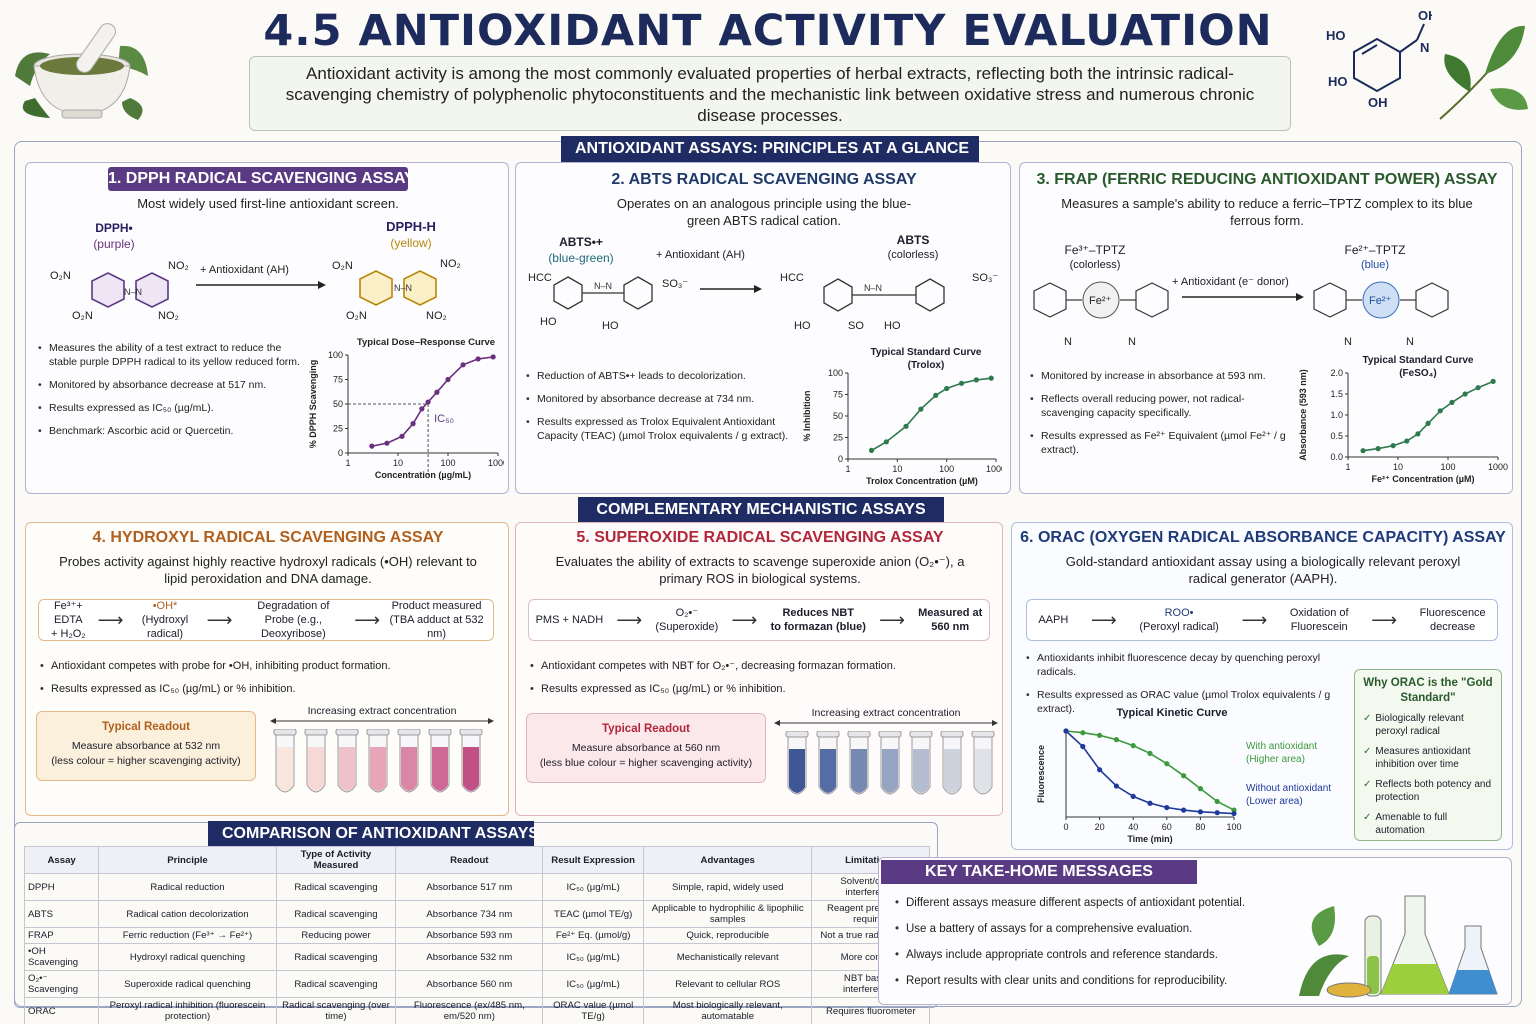 This screenshot has width=1536, height=1024. Describe the element at coordinates (768, 31) in the screenshot. I see `page-title: 4.5 ANTIOXIDANT ACTIVITY EVALUATION` at that location.